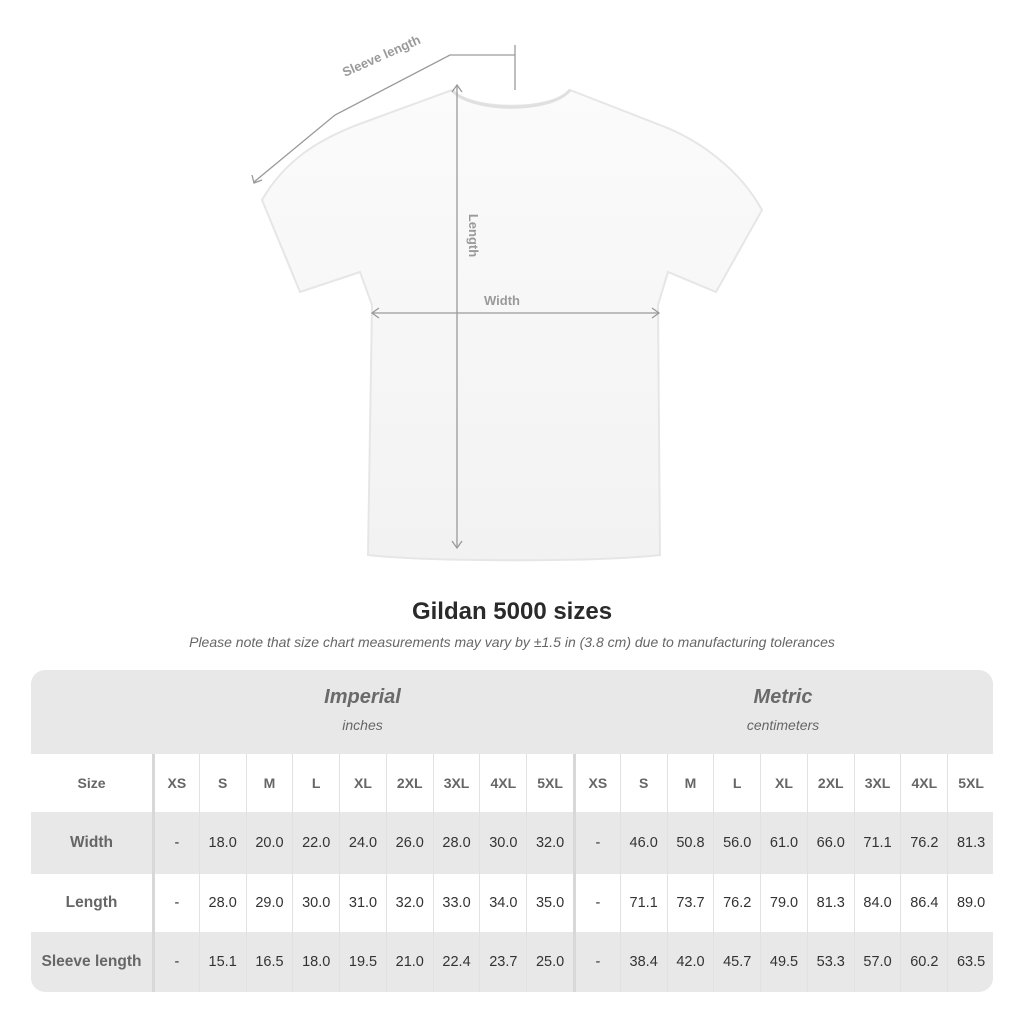  Describe the element at coordinates (783, 725) in the screenshot. I see `metric-unit: centimeters` at that location.